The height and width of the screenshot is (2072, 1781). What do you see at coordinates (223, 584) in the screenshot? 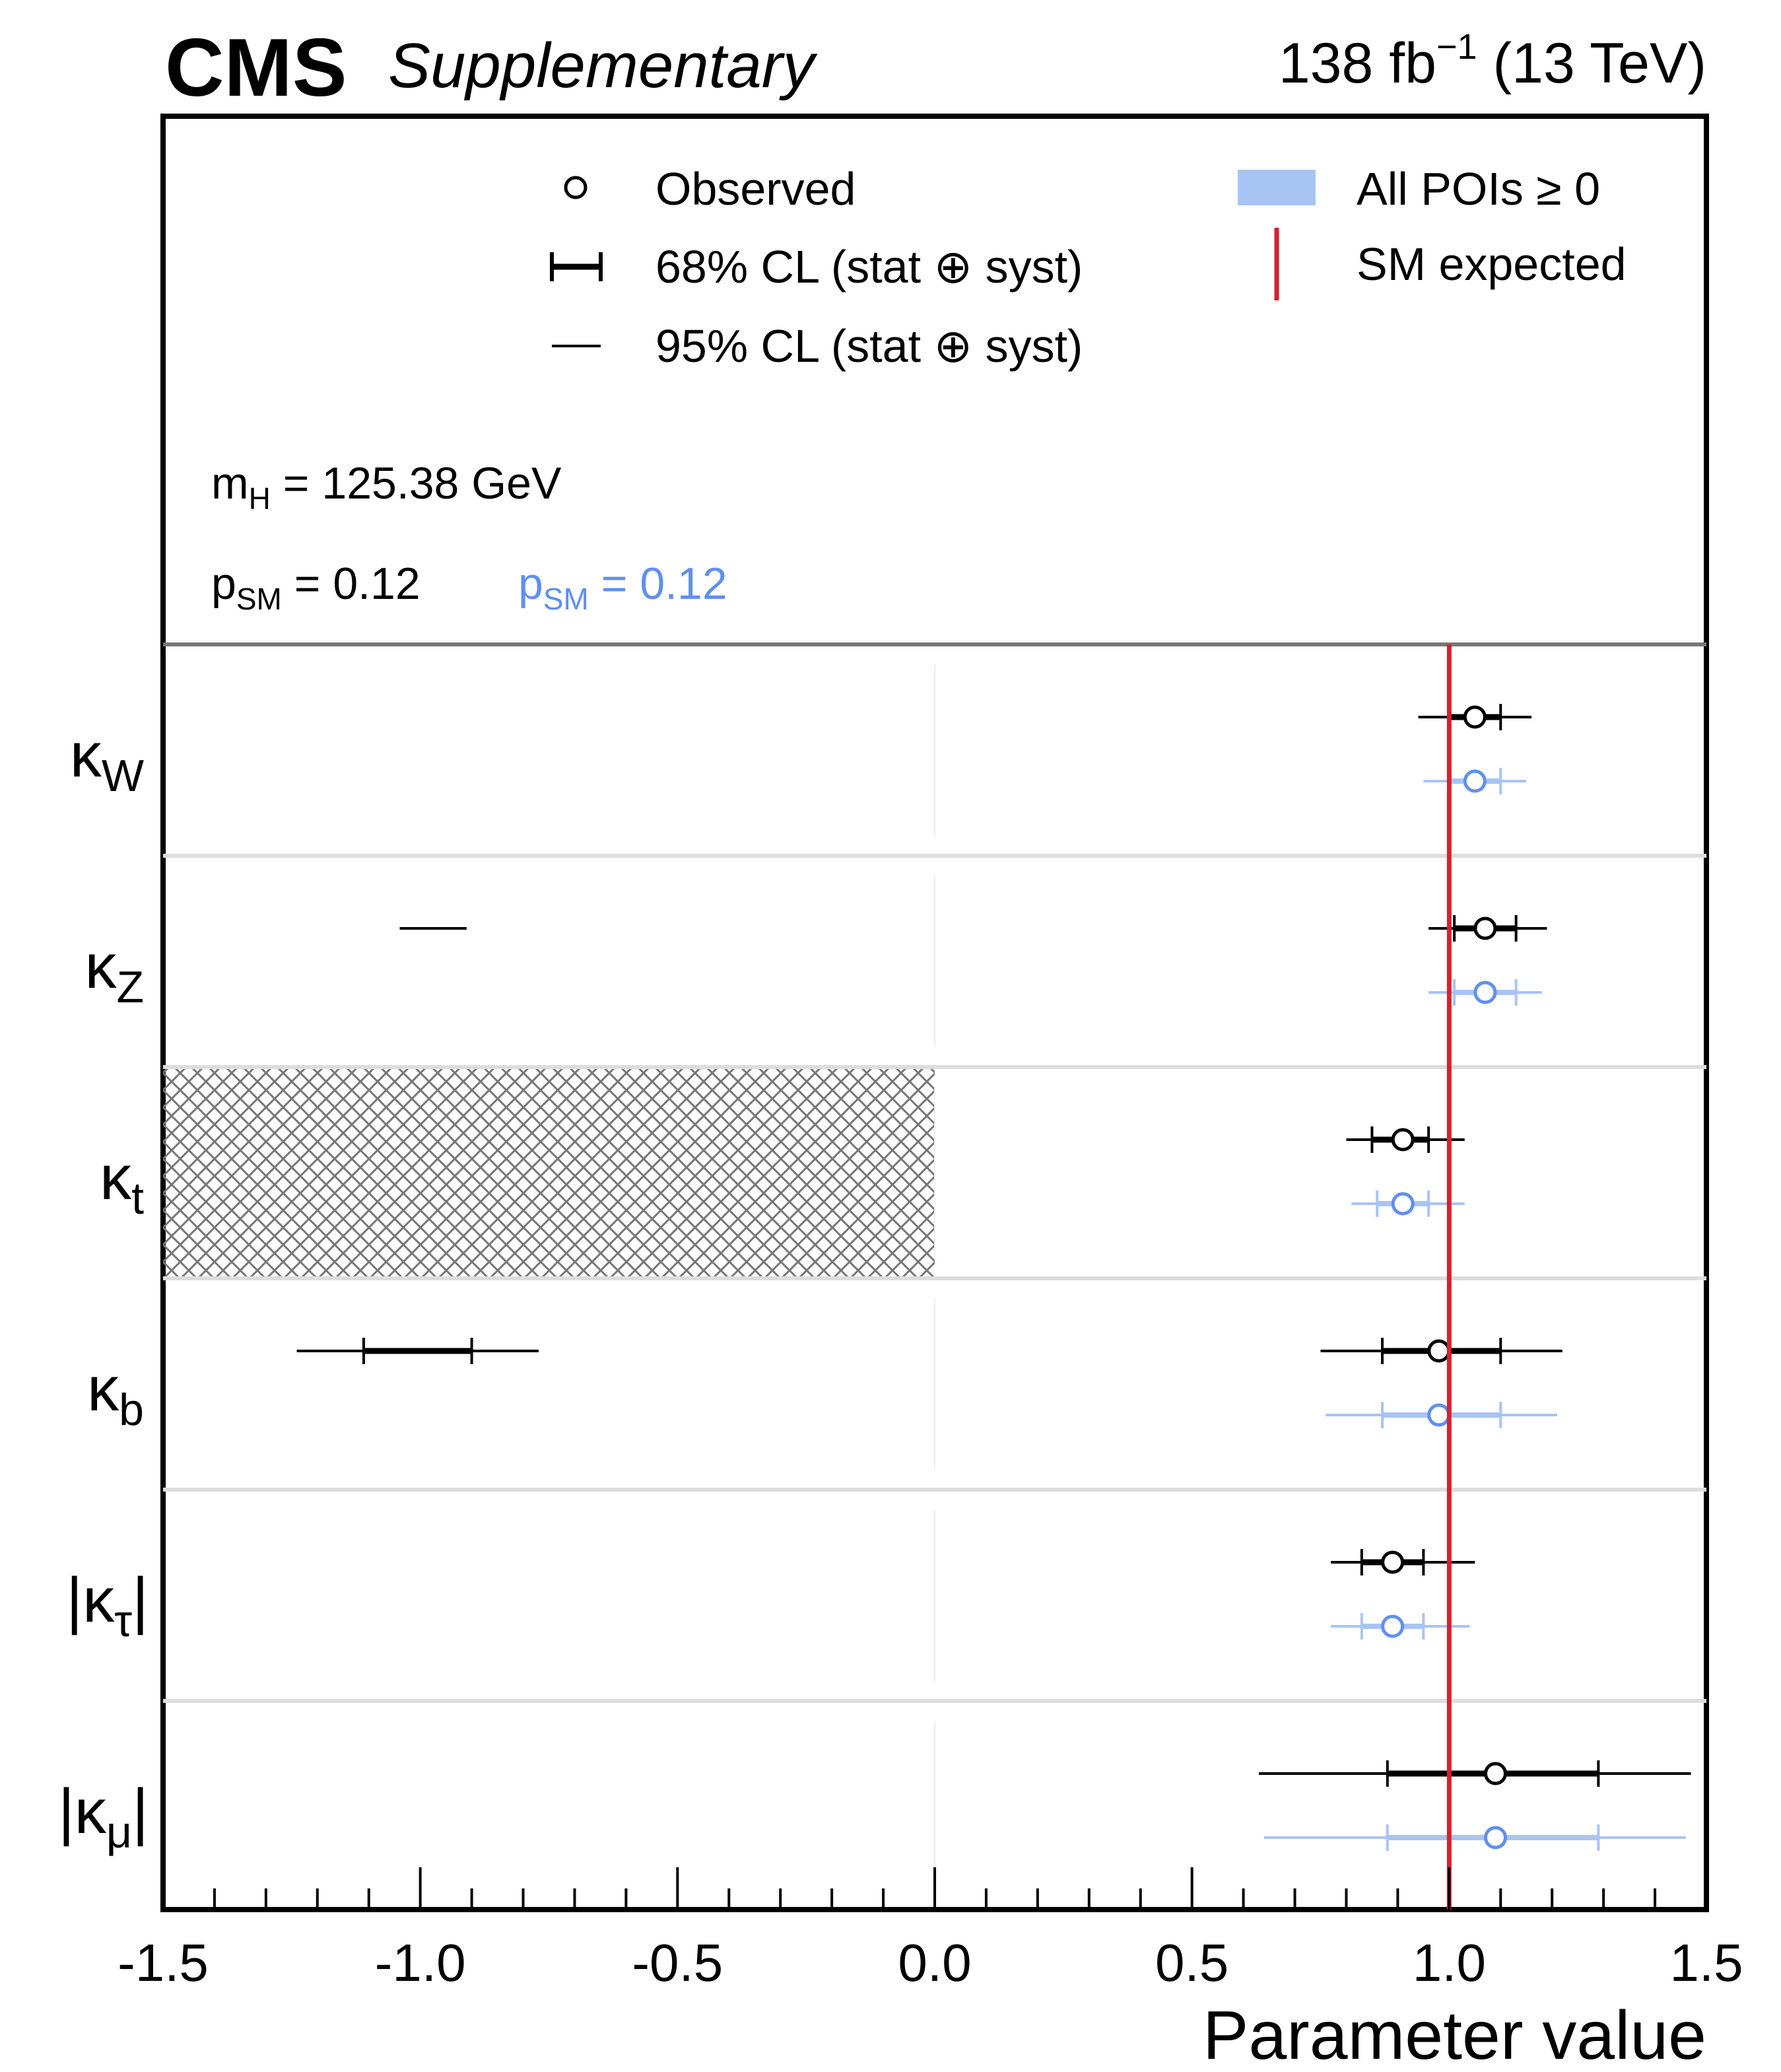
I see `psm-symbol: p` at bounding box center [223, 584].